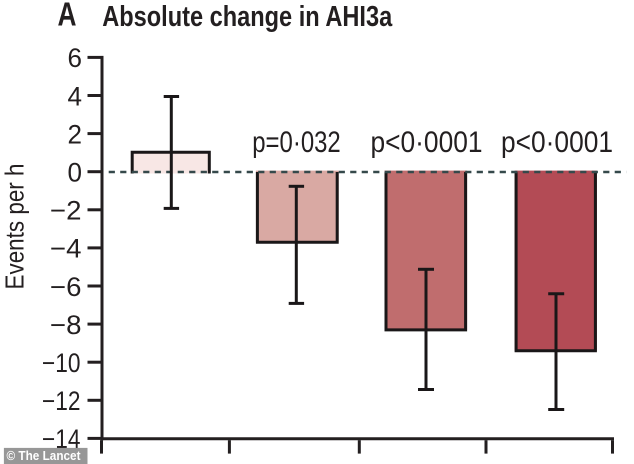 Image resolution: width=634 pixels, height=464 pixels. Describe the element at coordinates (247, 17) in the screenshot. I see `svg-text: Absolute change in AHI3a` at that location.